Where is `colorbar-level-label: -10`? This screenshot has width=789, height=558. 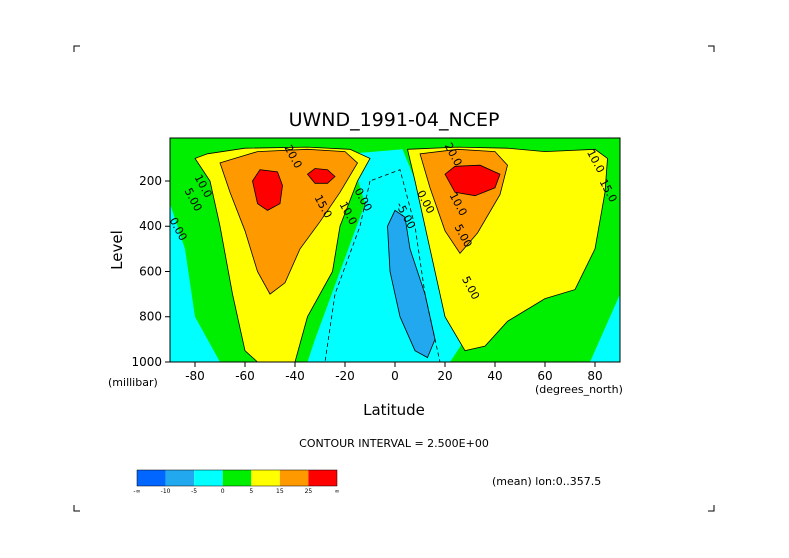
colorbar-level-label: -10 is located at coordinates (166, 491).